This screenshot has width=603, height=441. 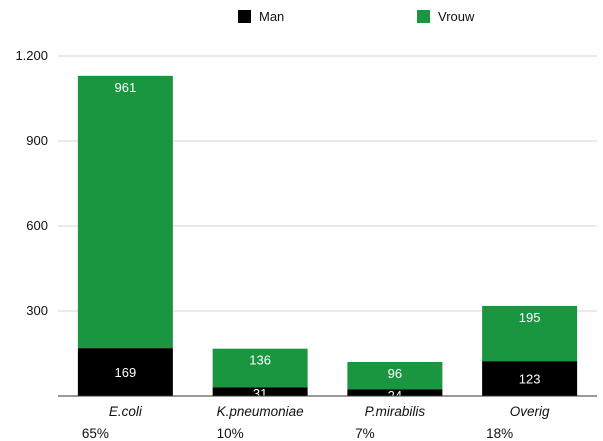 What do you see at coordinates (244, 16) in the screenshot?
I see `legend-swatch-man` at bounding box center [244, 16].